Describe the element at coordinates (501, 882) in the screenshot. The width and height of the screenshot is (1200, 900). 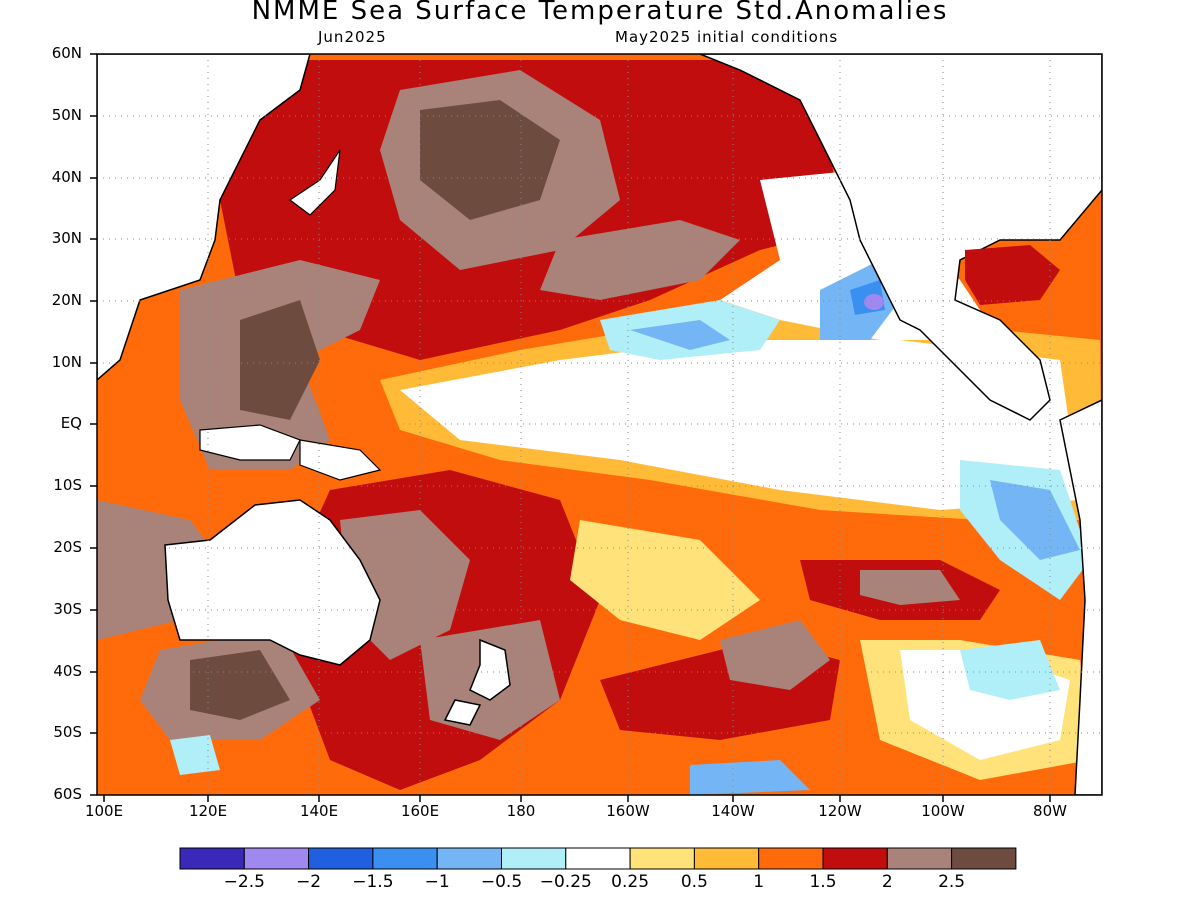
I see `colorbar-label: −0.5` at that location.